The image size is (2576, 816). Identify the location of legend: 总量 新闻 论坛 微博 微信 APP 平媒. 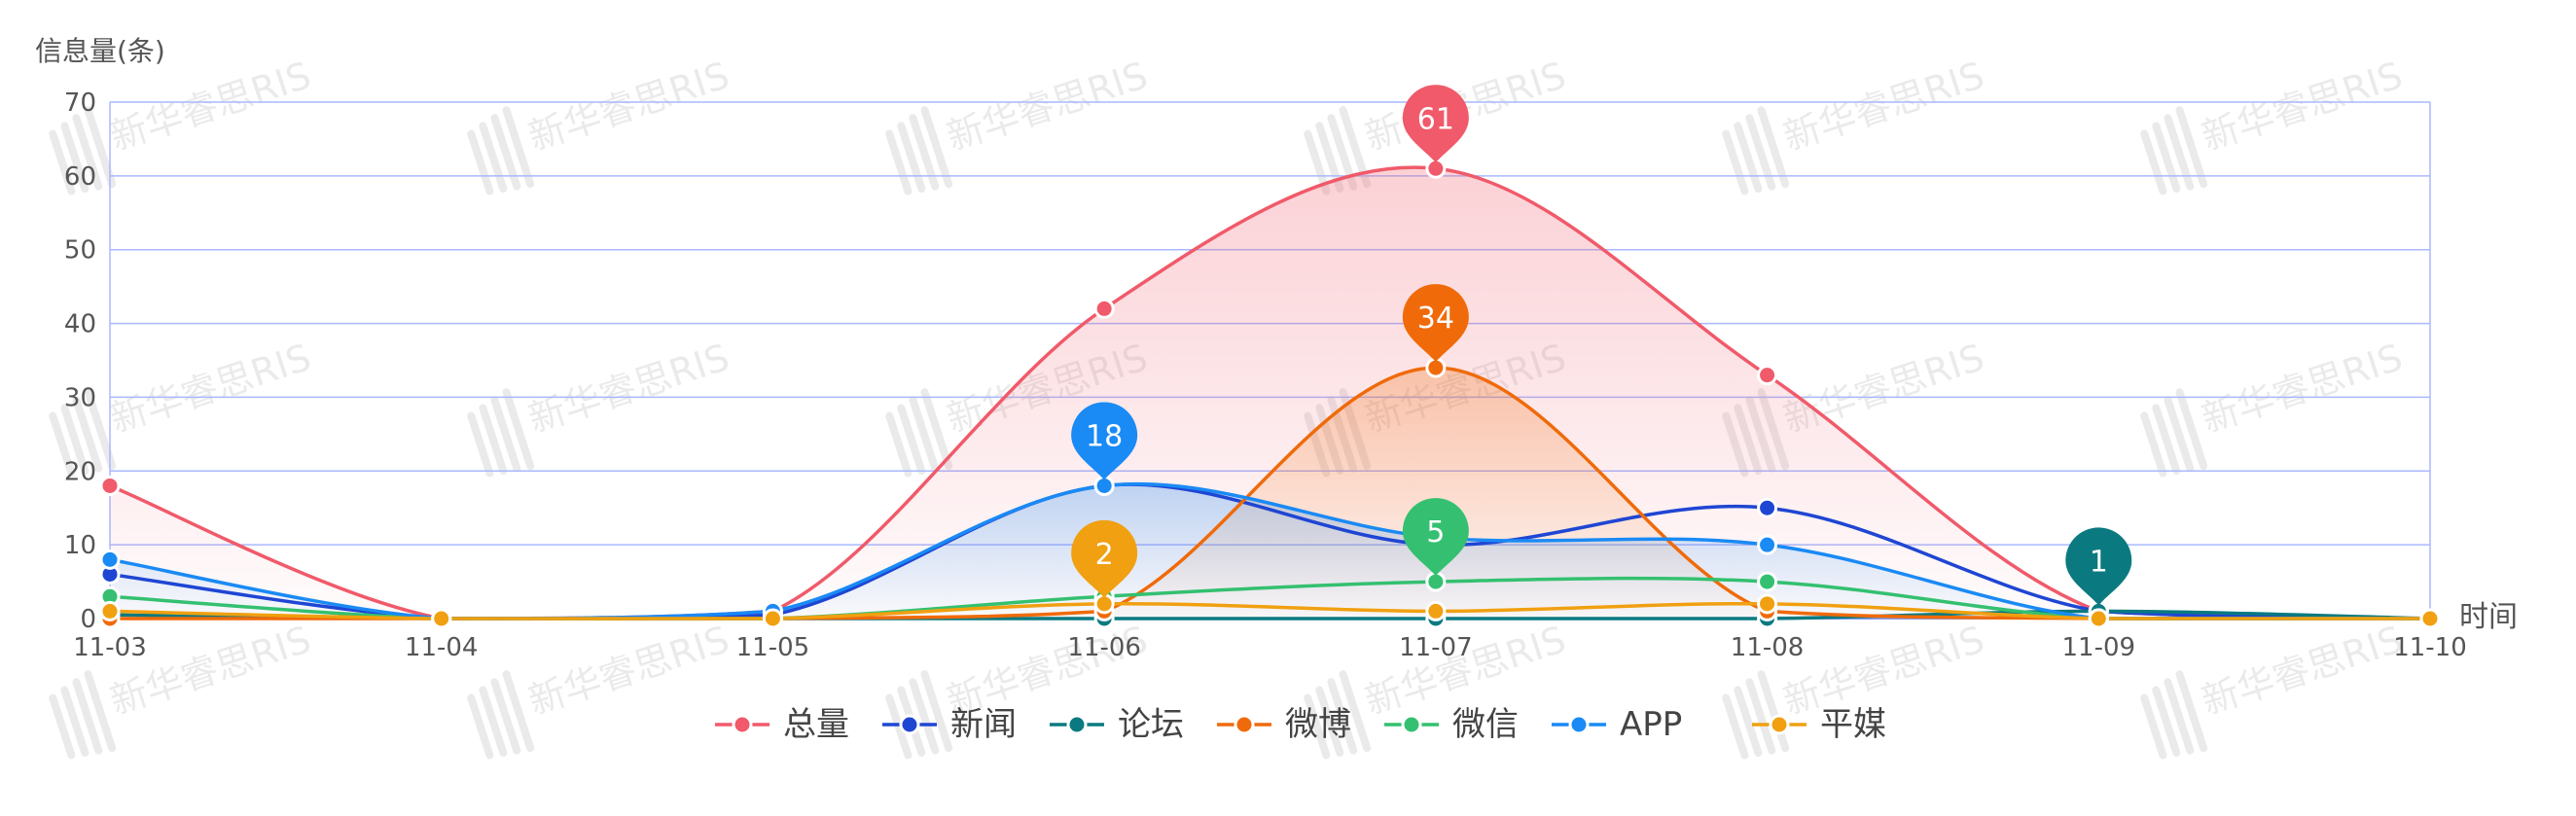
(1300, 724).